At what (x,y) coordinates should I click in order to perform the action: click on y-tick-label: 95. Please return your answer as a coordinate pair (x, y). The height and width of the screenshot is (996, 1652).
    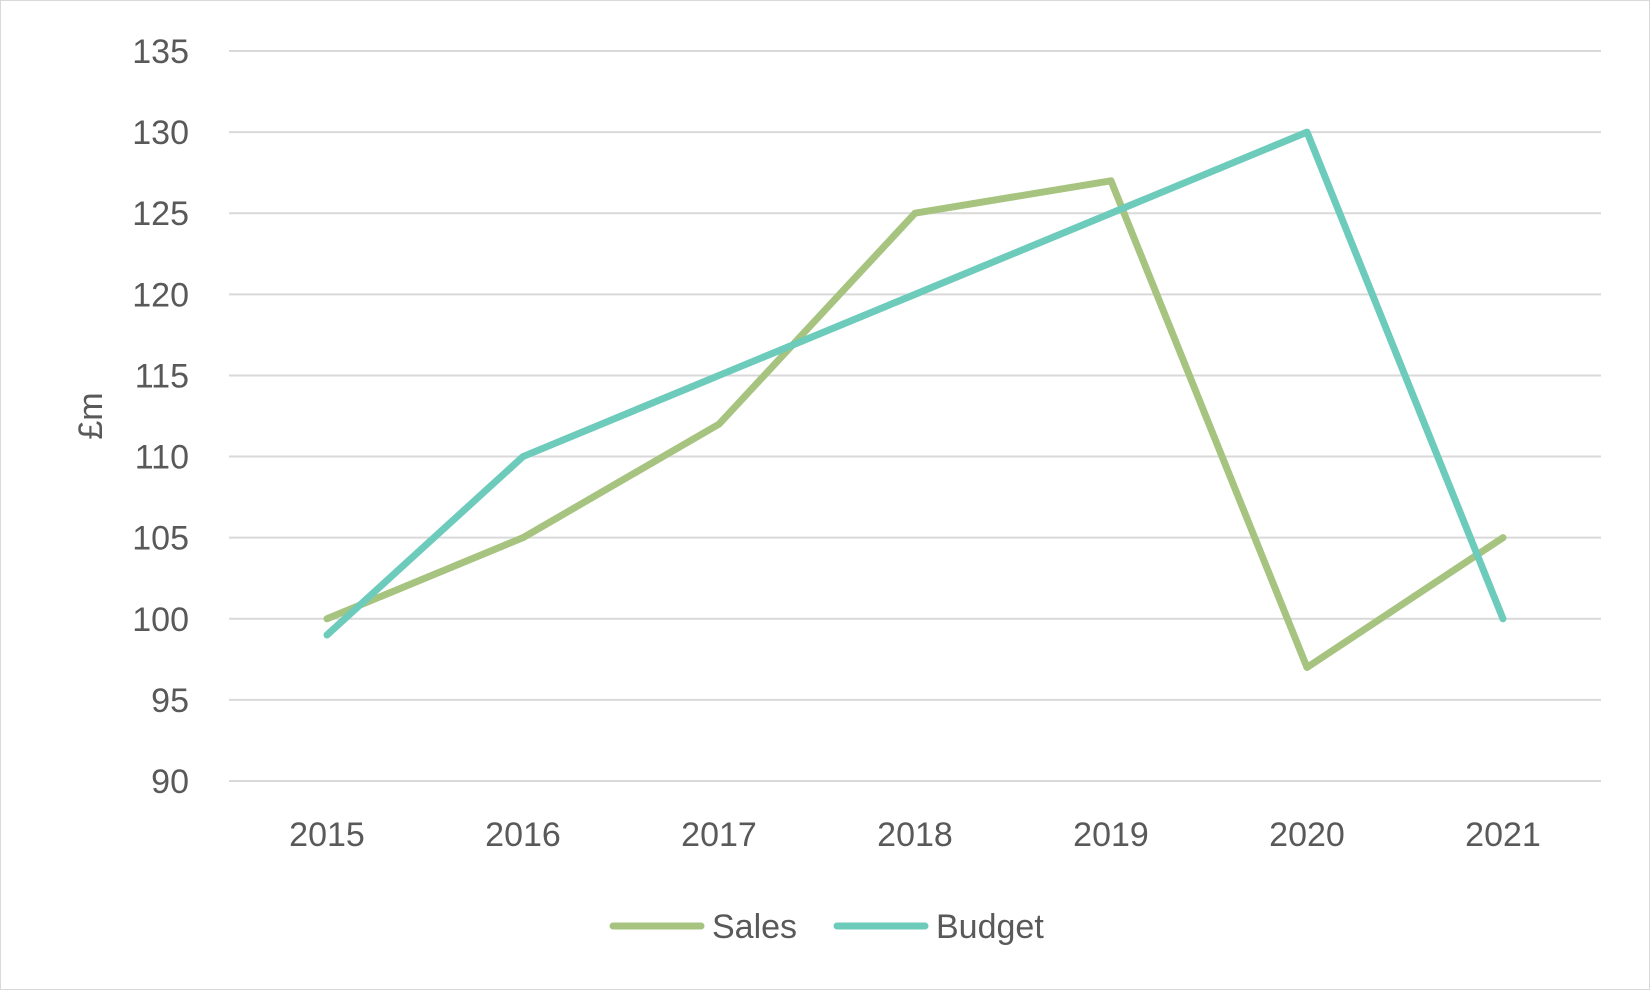
    Looking at the image, I should click on (170, 701).